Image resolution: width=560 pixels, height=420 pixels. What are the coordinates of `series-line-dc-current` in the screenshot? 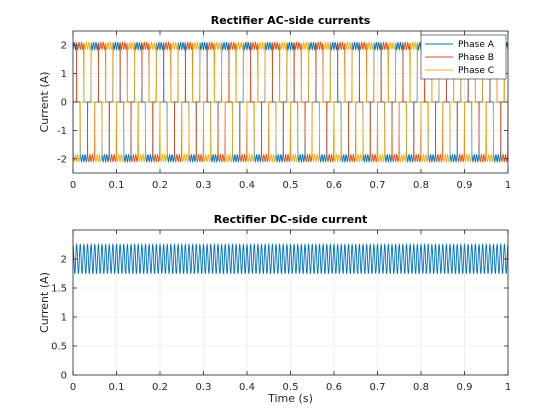 It's located at (290, 258).